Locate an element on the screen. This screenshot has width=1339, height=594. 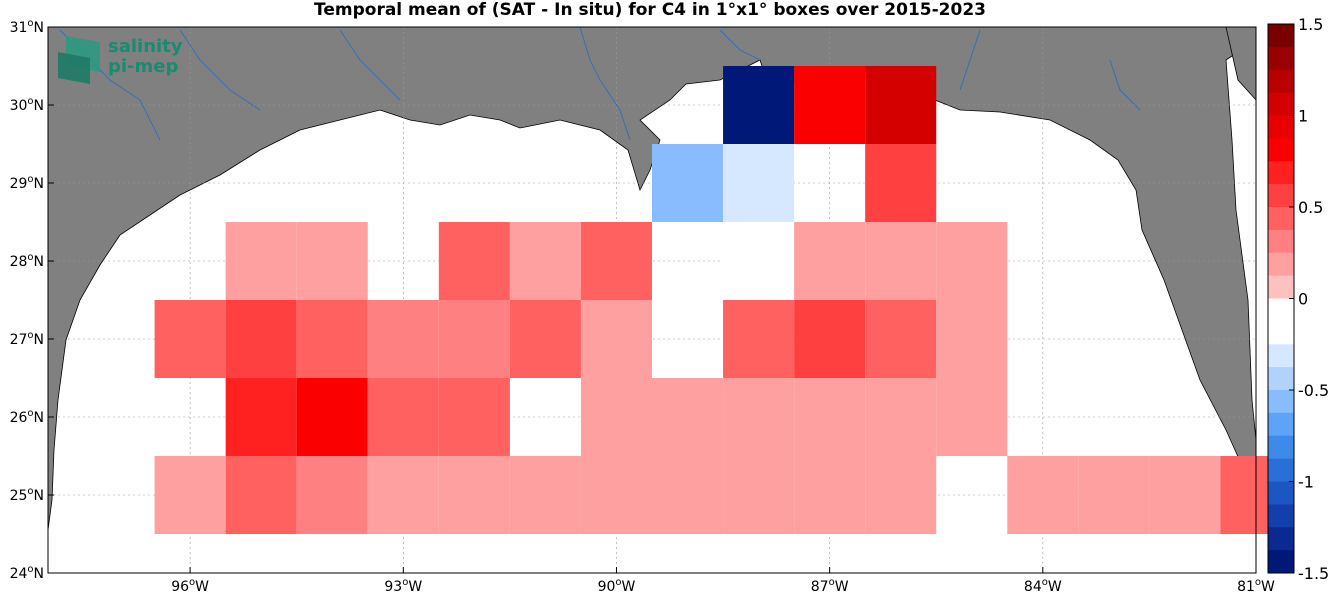
colorbar-tick-label: 0 is located at coordinates (1303, 299).